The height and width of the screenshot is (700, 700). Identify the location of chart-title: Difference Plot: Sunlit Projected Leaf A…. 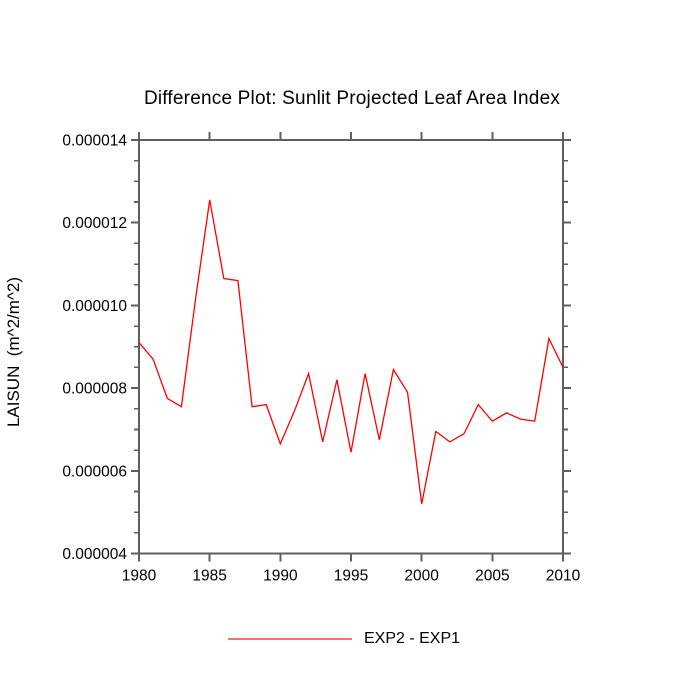
(352, 98).